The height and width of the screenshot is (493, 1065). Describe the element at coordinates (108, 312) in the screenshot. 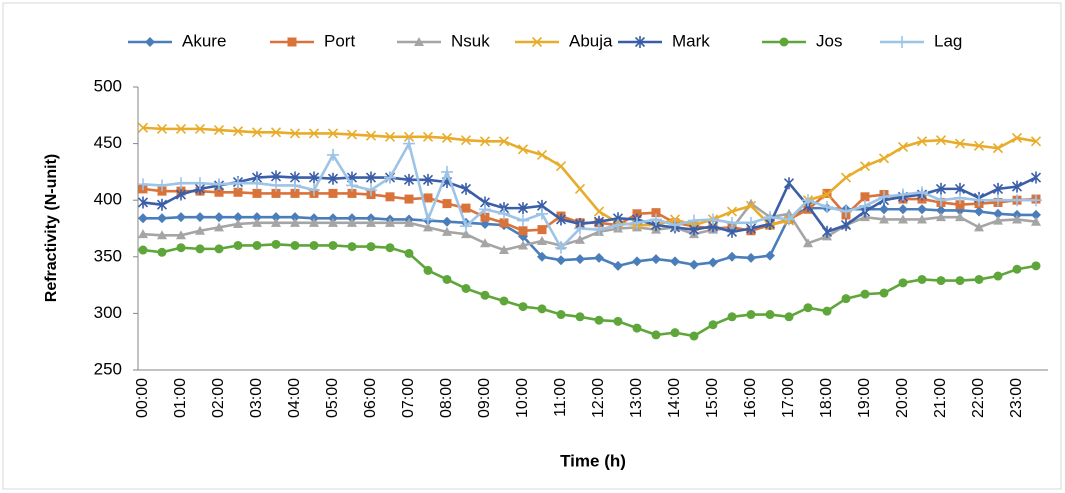

I see `y-tick-label: 300` at that location.